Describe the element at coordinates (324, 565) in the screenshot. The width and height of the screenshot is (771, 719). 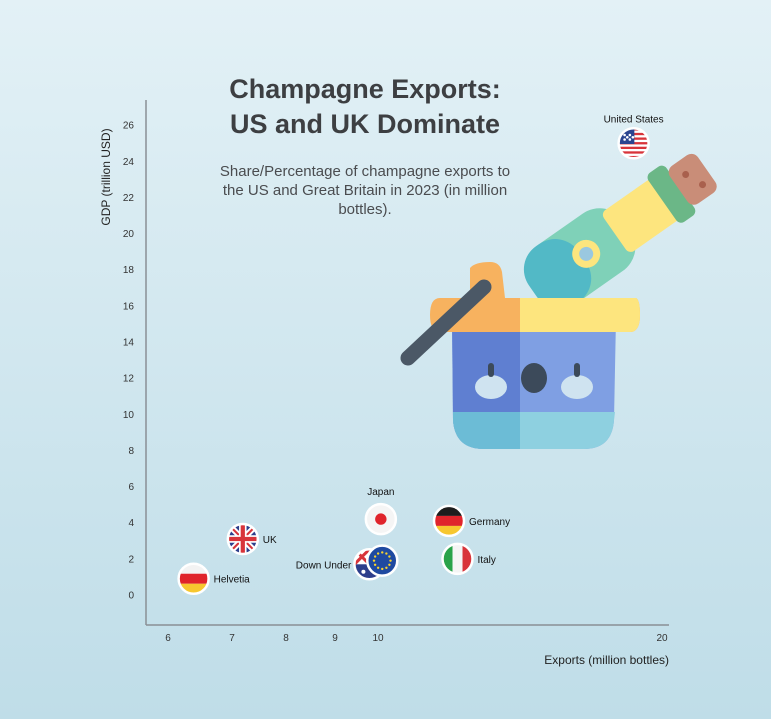
I see `point-label: Down Under` at that location.